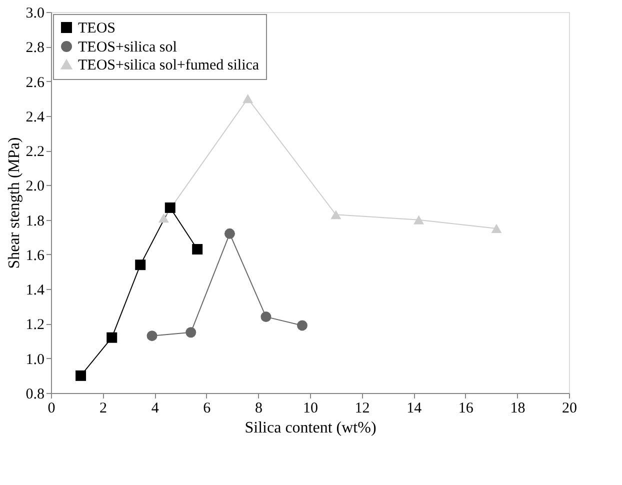 This screenshot has width=622, height=485. Describe the element at coordinates (310, 428) in the screenshot. I see `x-axis-title: Silica content (wt%)` at that location.